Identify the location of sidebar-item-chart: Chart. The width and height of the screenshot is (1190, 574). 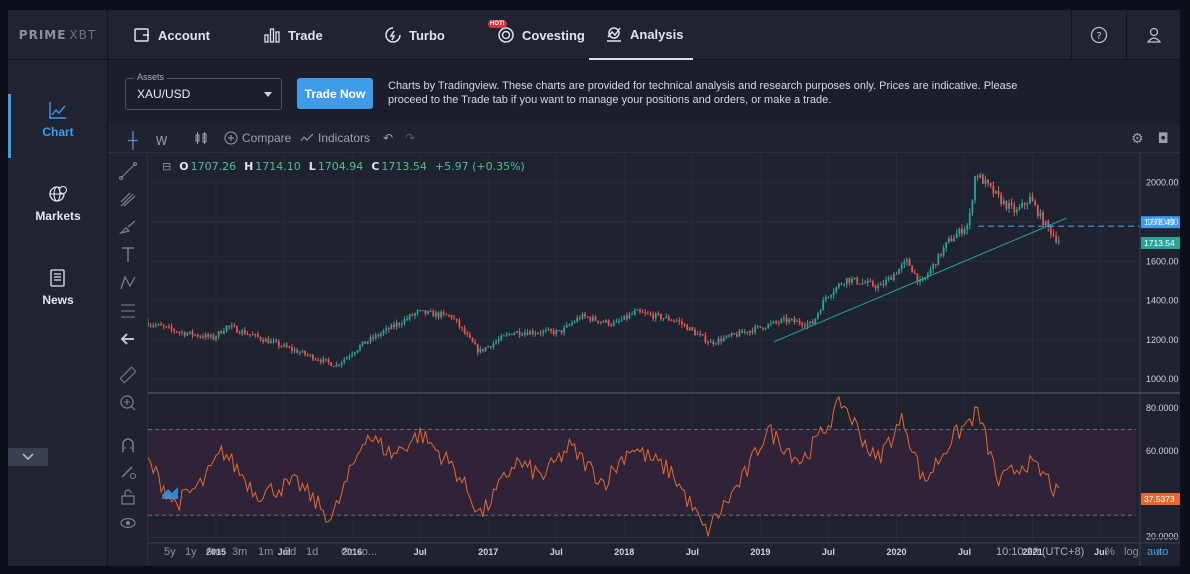
(58, 121).